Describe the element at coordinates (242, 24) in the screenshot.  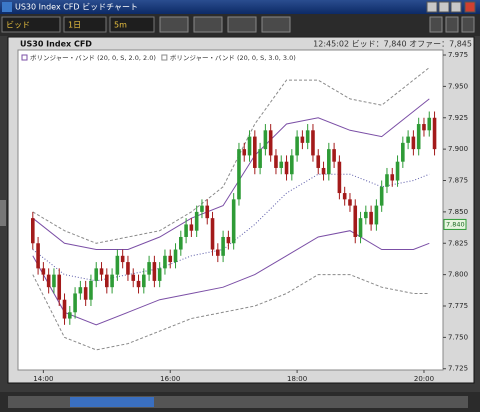
I see `indicator-button` at that location.